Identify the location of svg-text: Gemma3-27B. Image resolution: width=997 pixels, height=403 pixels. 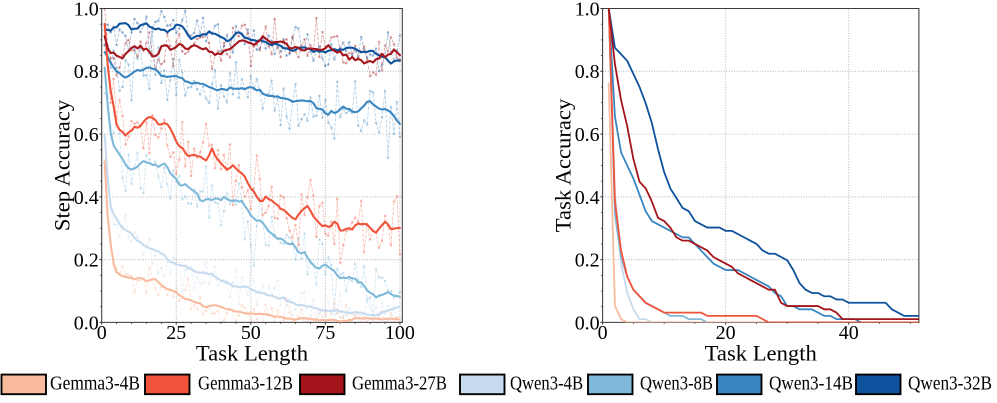
(399, 383).